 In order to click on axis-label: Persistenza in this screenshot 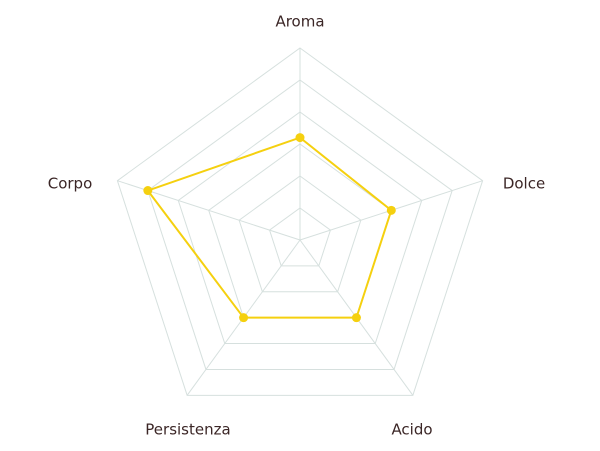, I will do `click(187, 430)`.